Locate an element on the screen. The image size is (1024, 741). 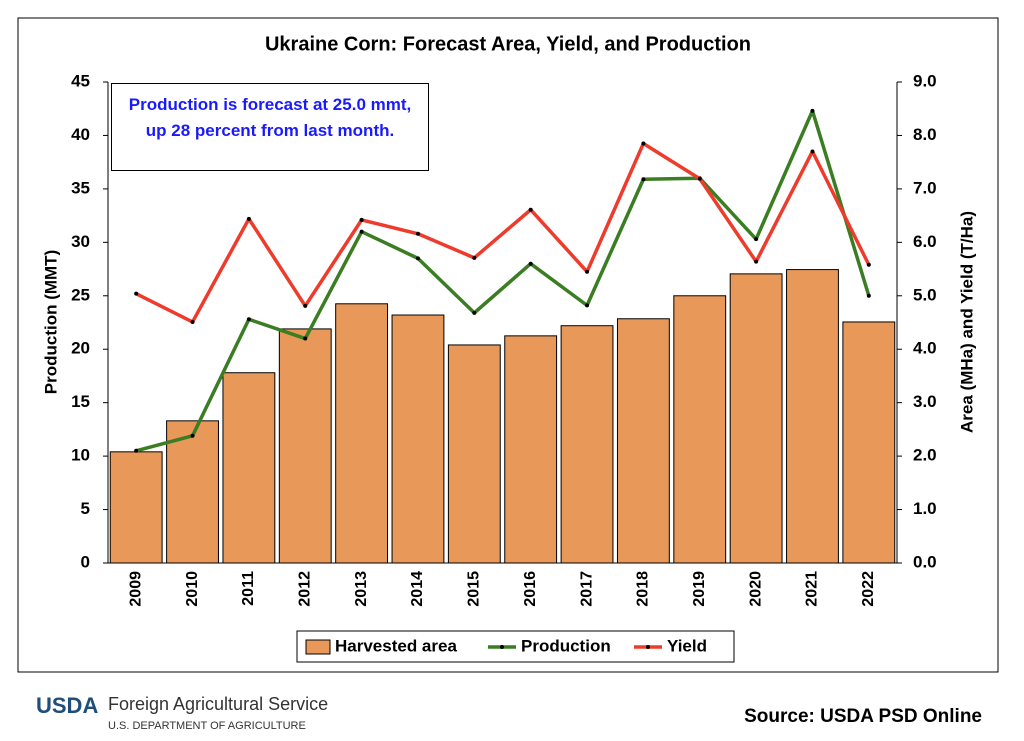
x-tick-label: 2012 is located at coordinates (304, 589).